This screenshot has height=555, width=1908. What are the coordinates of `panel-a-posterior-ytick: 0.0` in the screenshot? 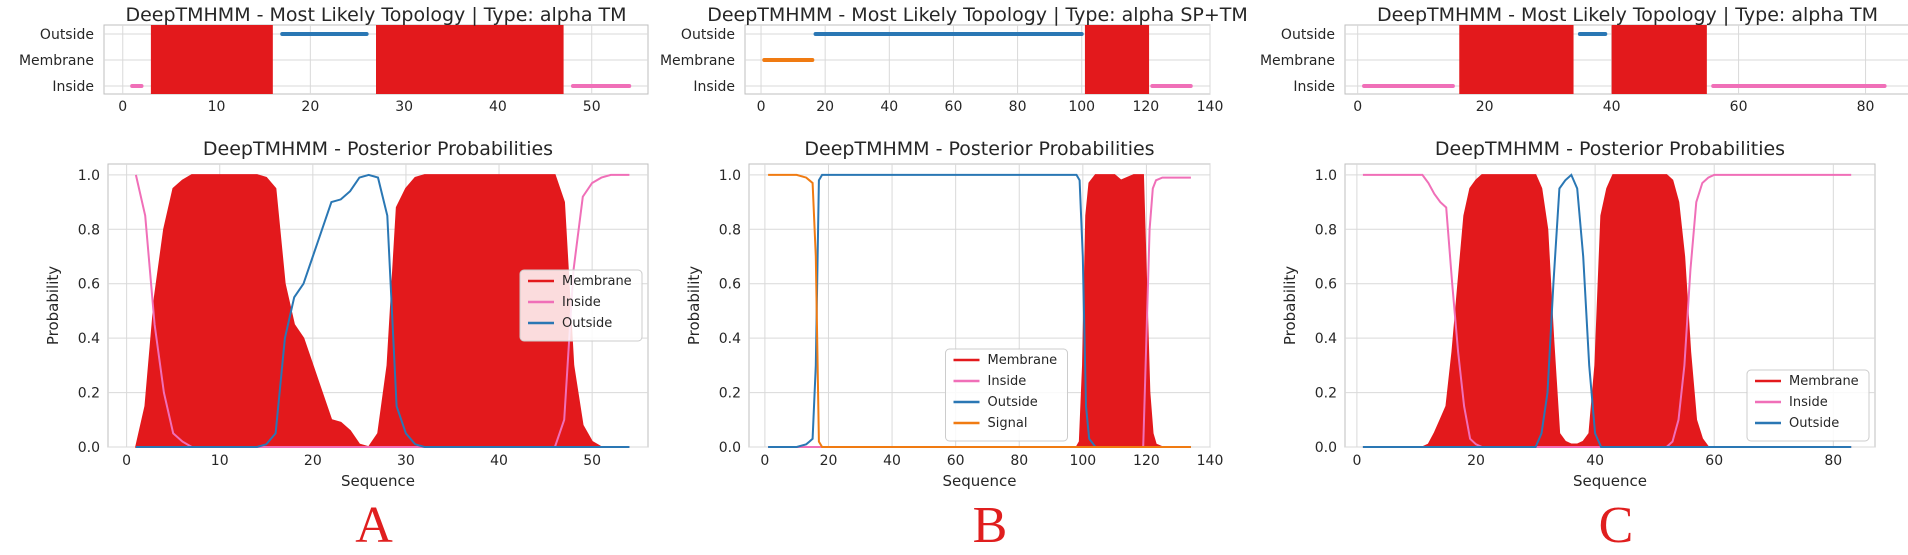 It's located at (89, 448).